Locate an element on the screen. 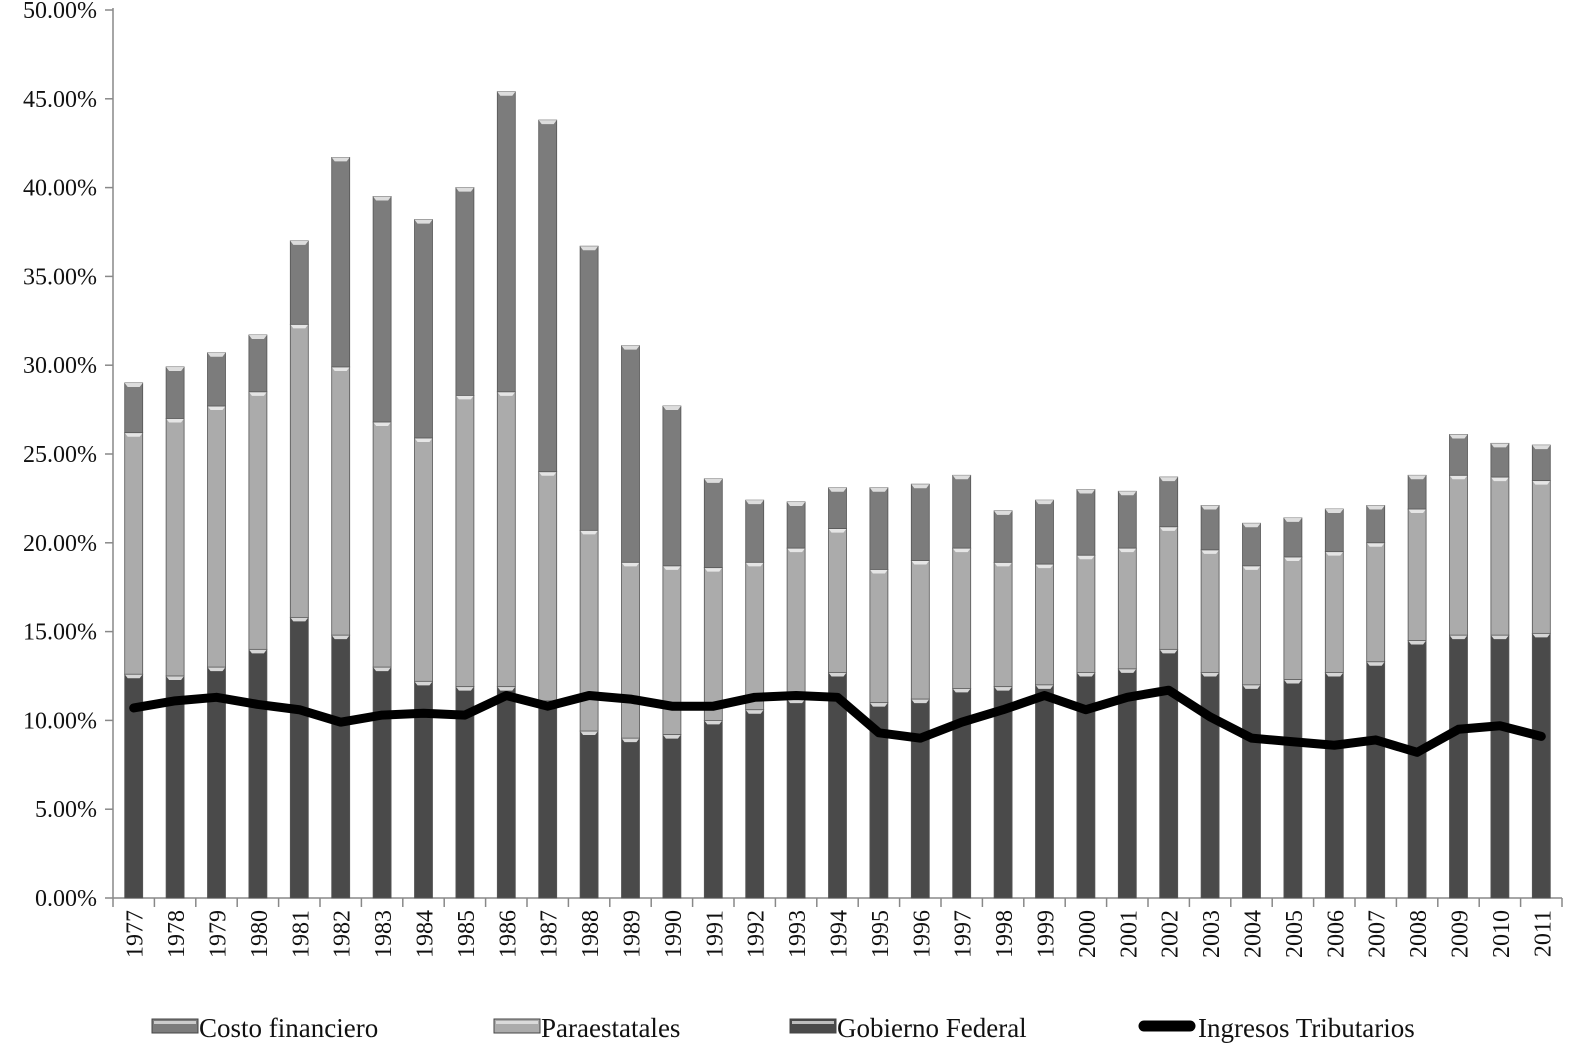  x-tick-label: 1990 is located at coordinates (674, 934).